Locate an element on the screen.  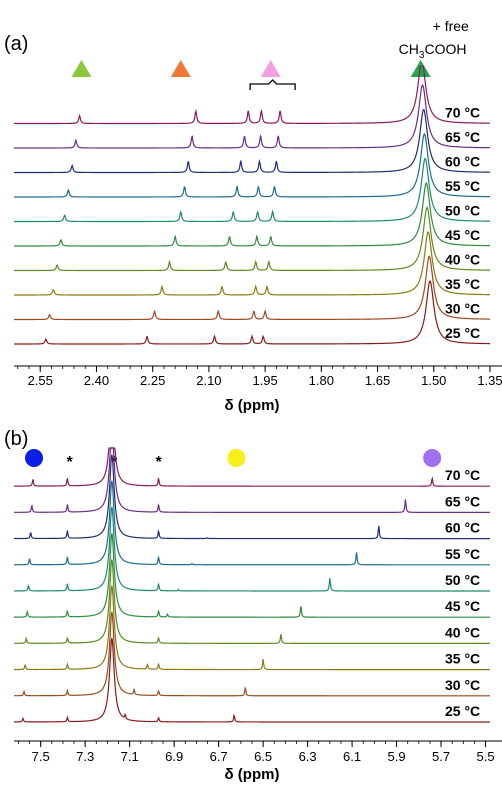
asterisk-marker-4: * is located at coordinates (158, 462).